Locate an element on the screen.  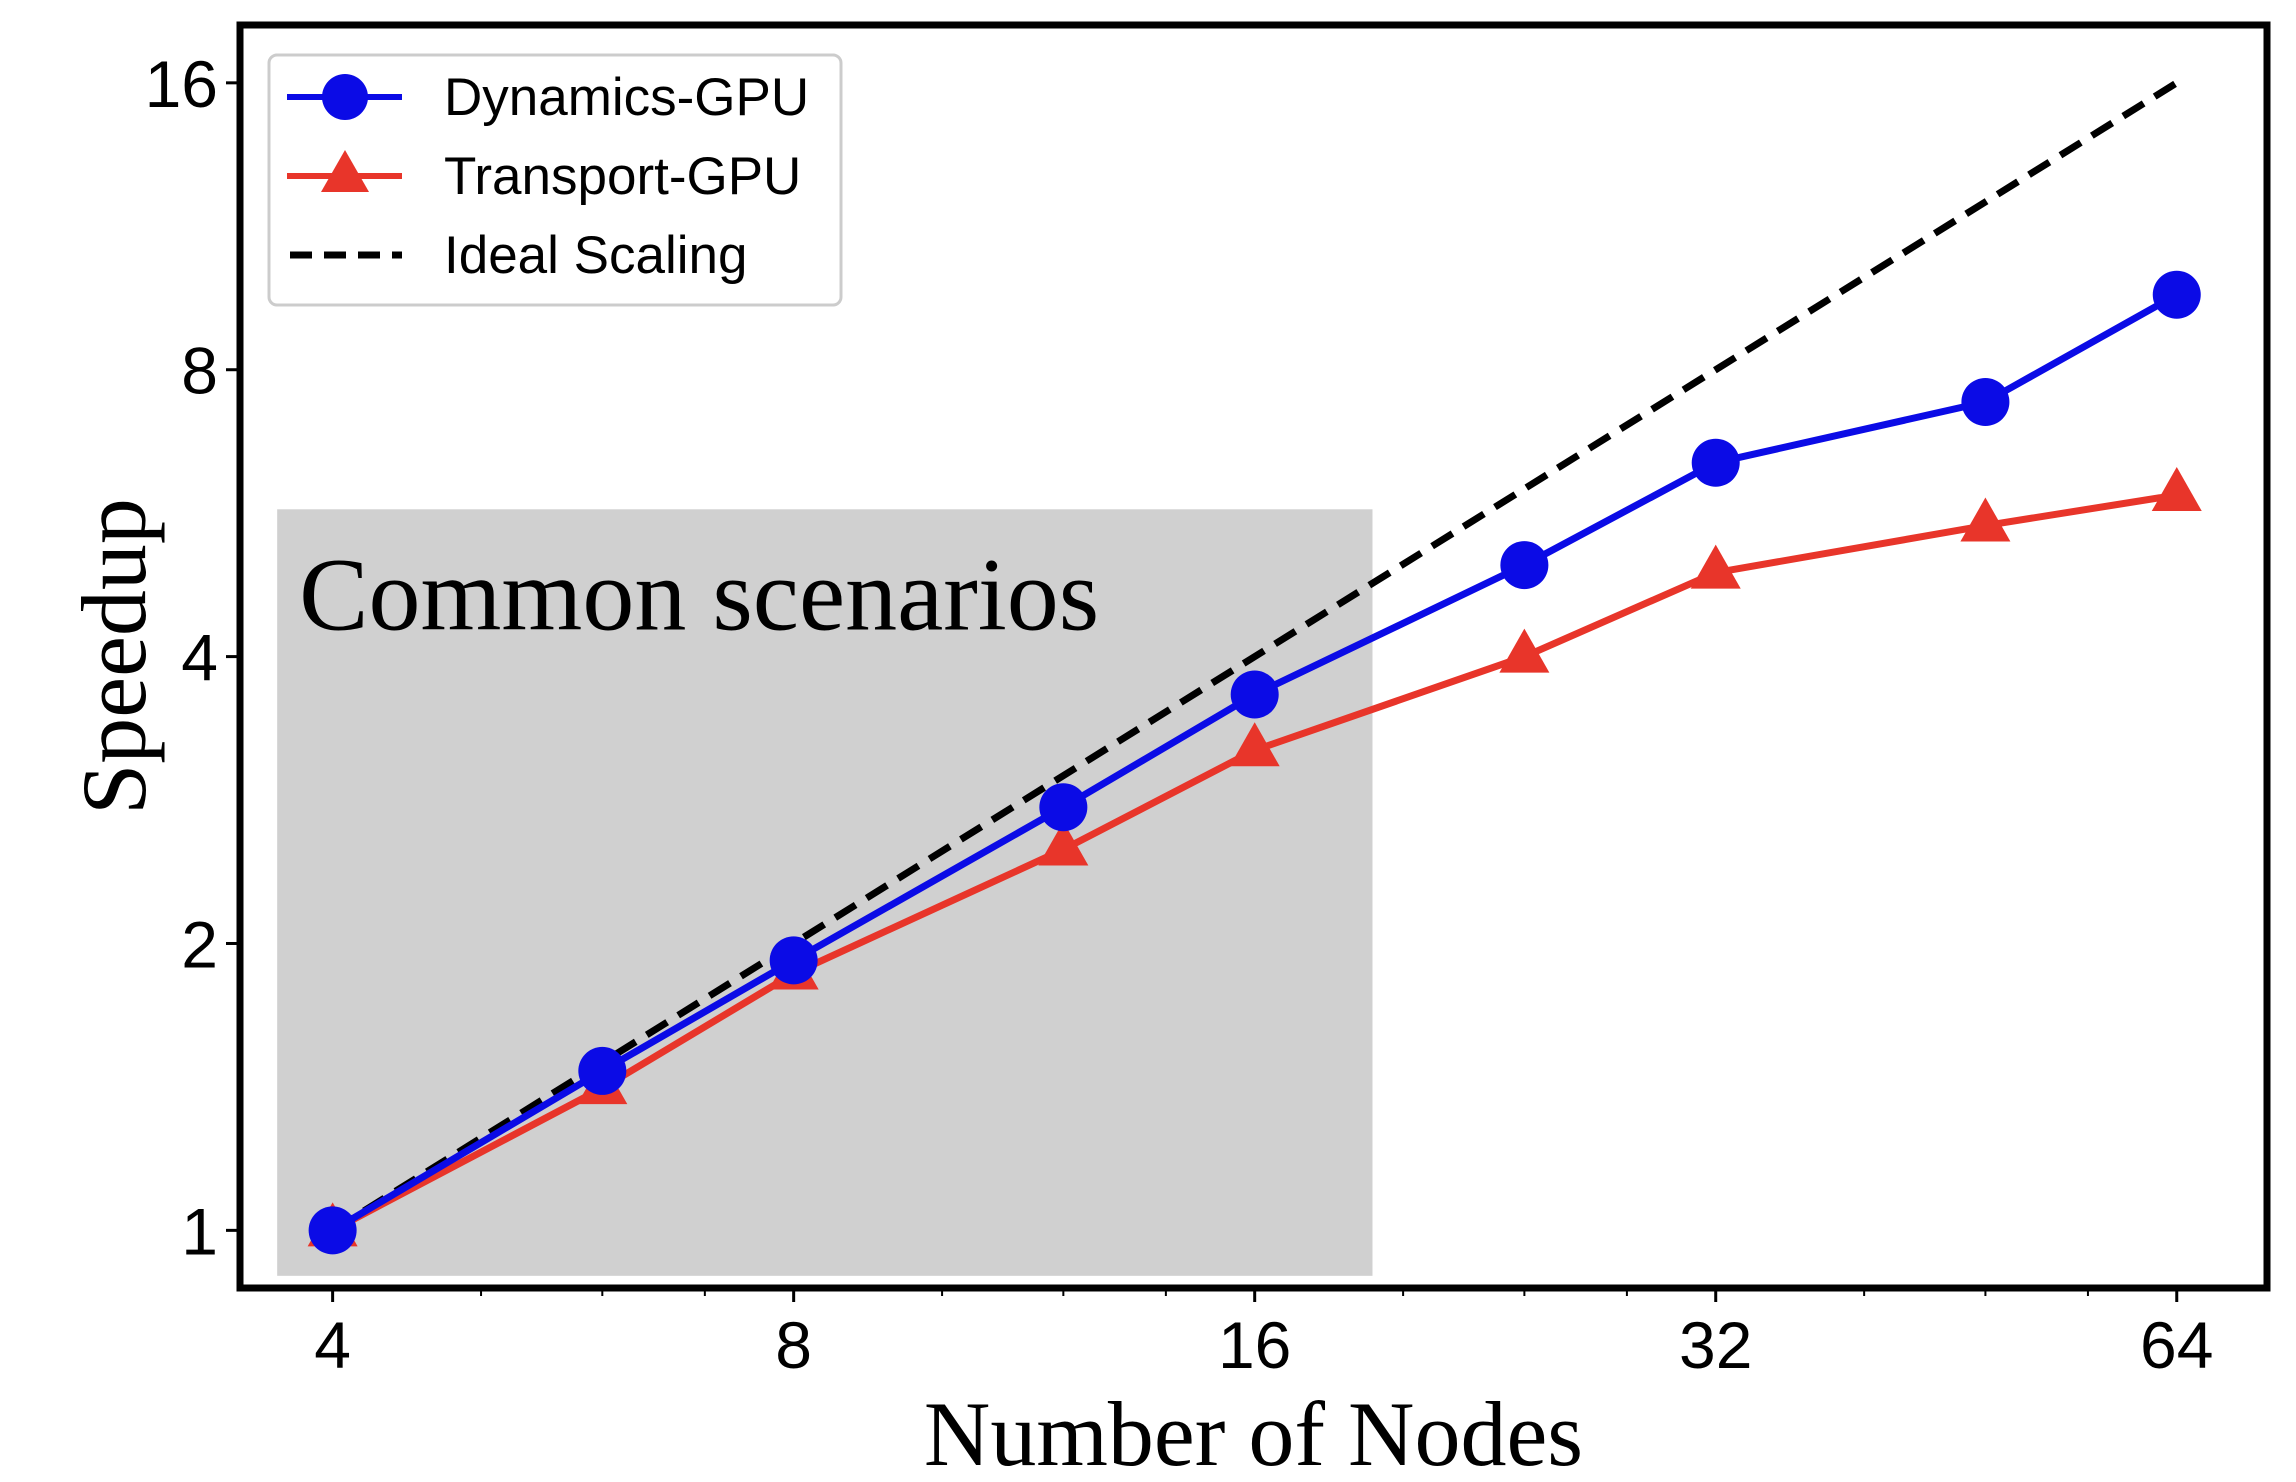
y-axis-label: Speedup is located at coordinates (114, 656).